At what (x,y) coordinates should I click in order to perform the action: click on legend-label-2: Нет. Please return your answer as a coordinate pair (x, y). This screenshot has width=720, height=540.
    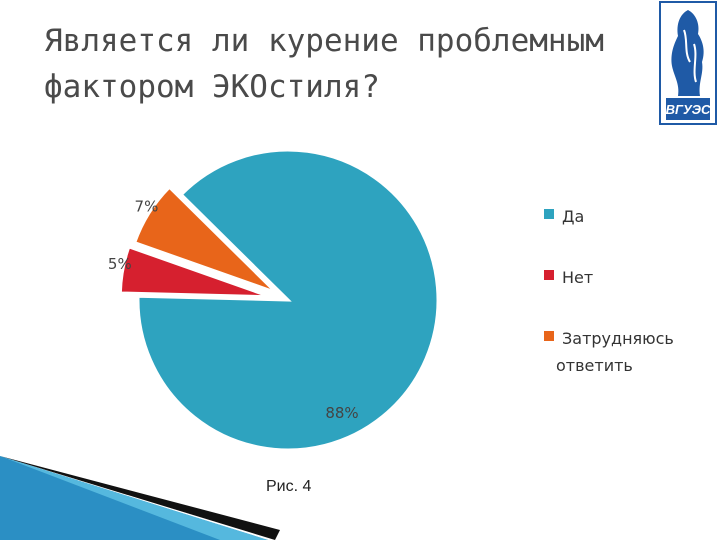
    Looking at the image, I should click on (577, 277).